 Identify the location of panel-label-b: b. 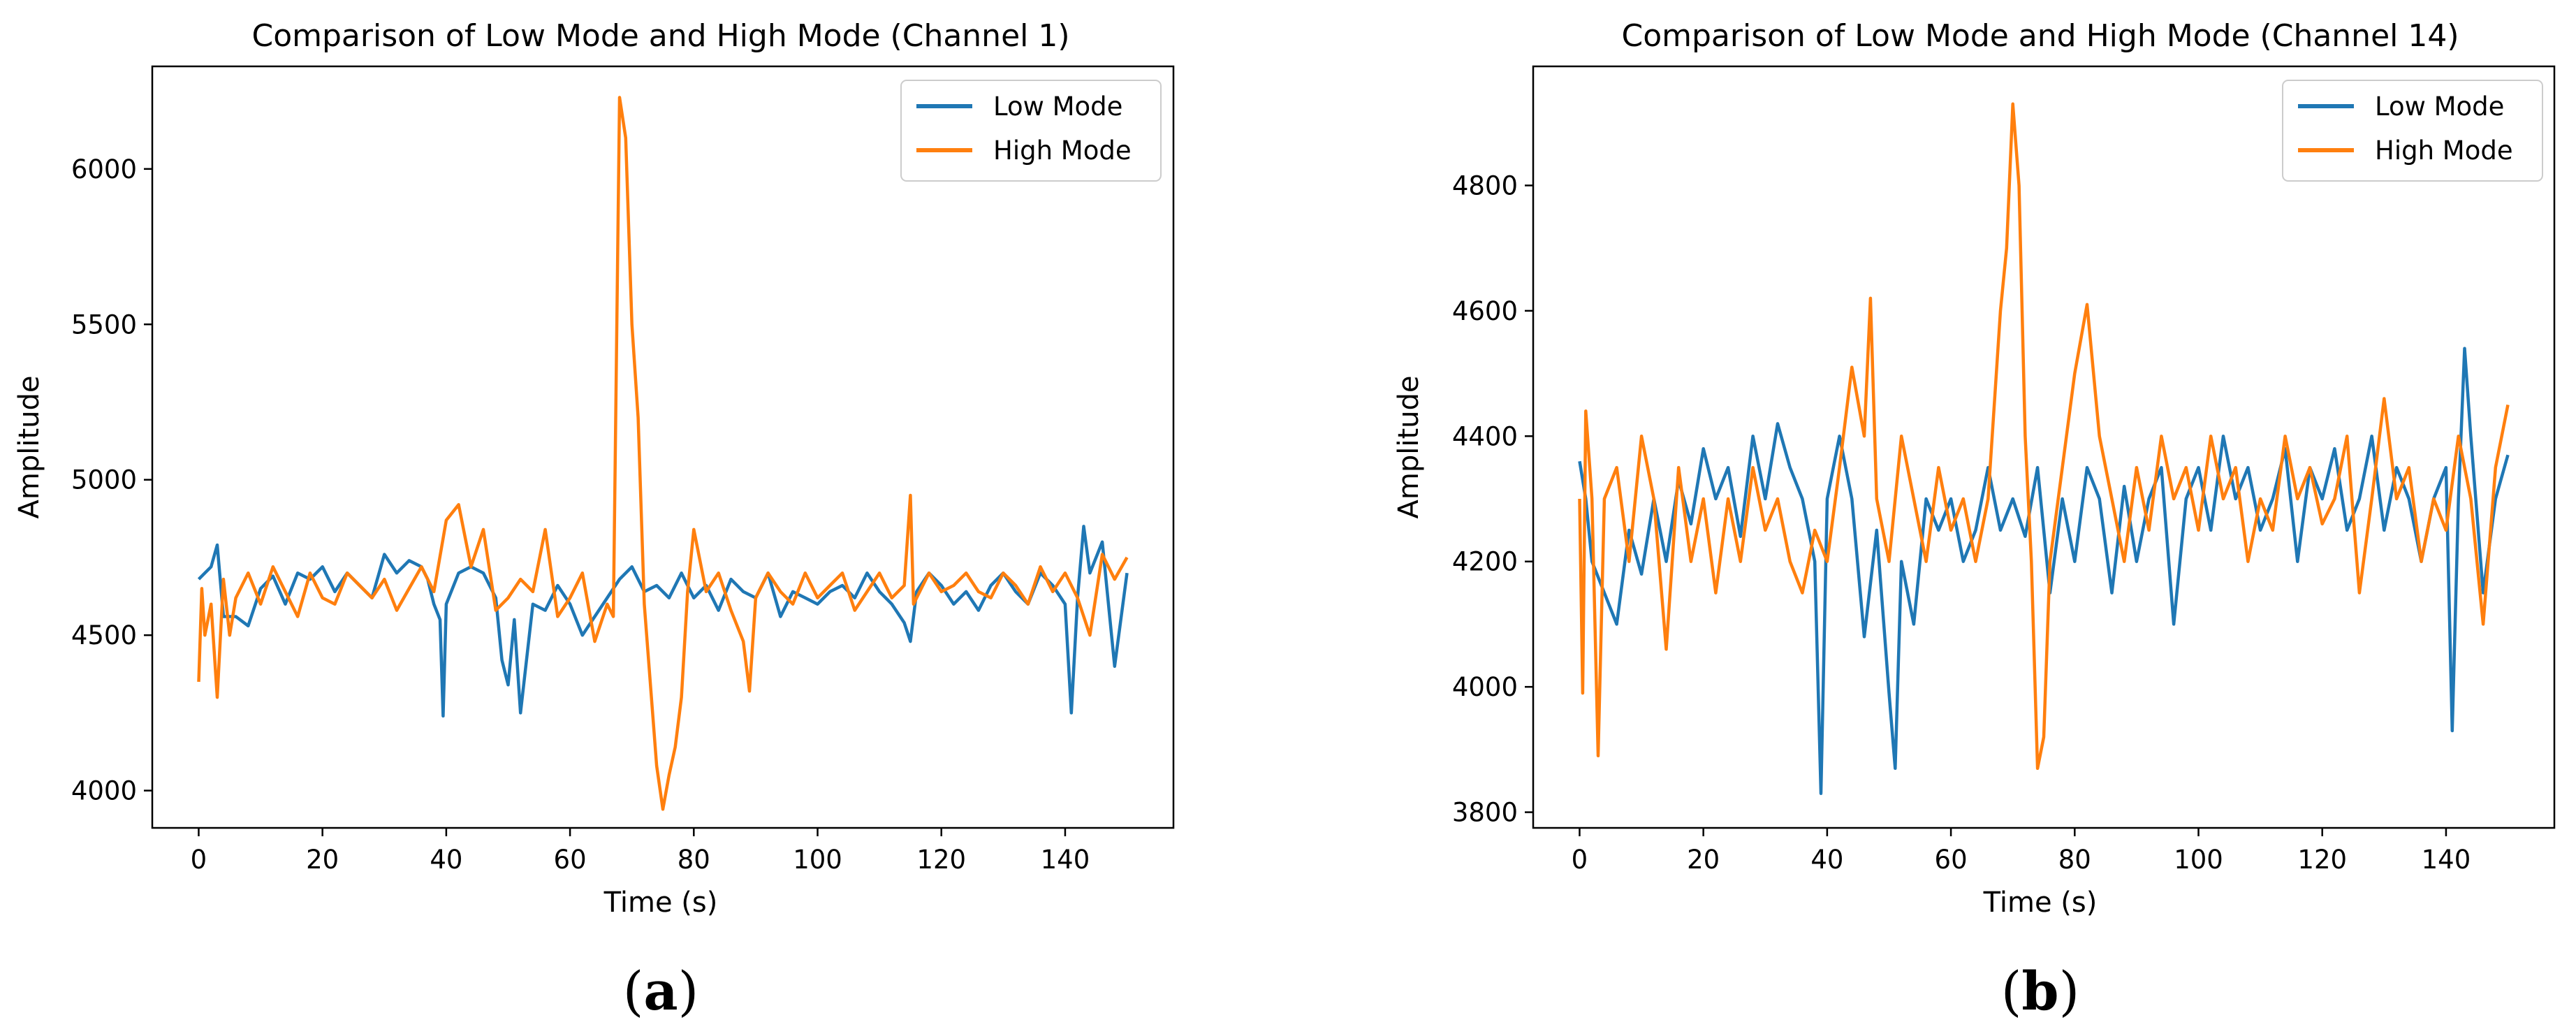
(2040, 991).